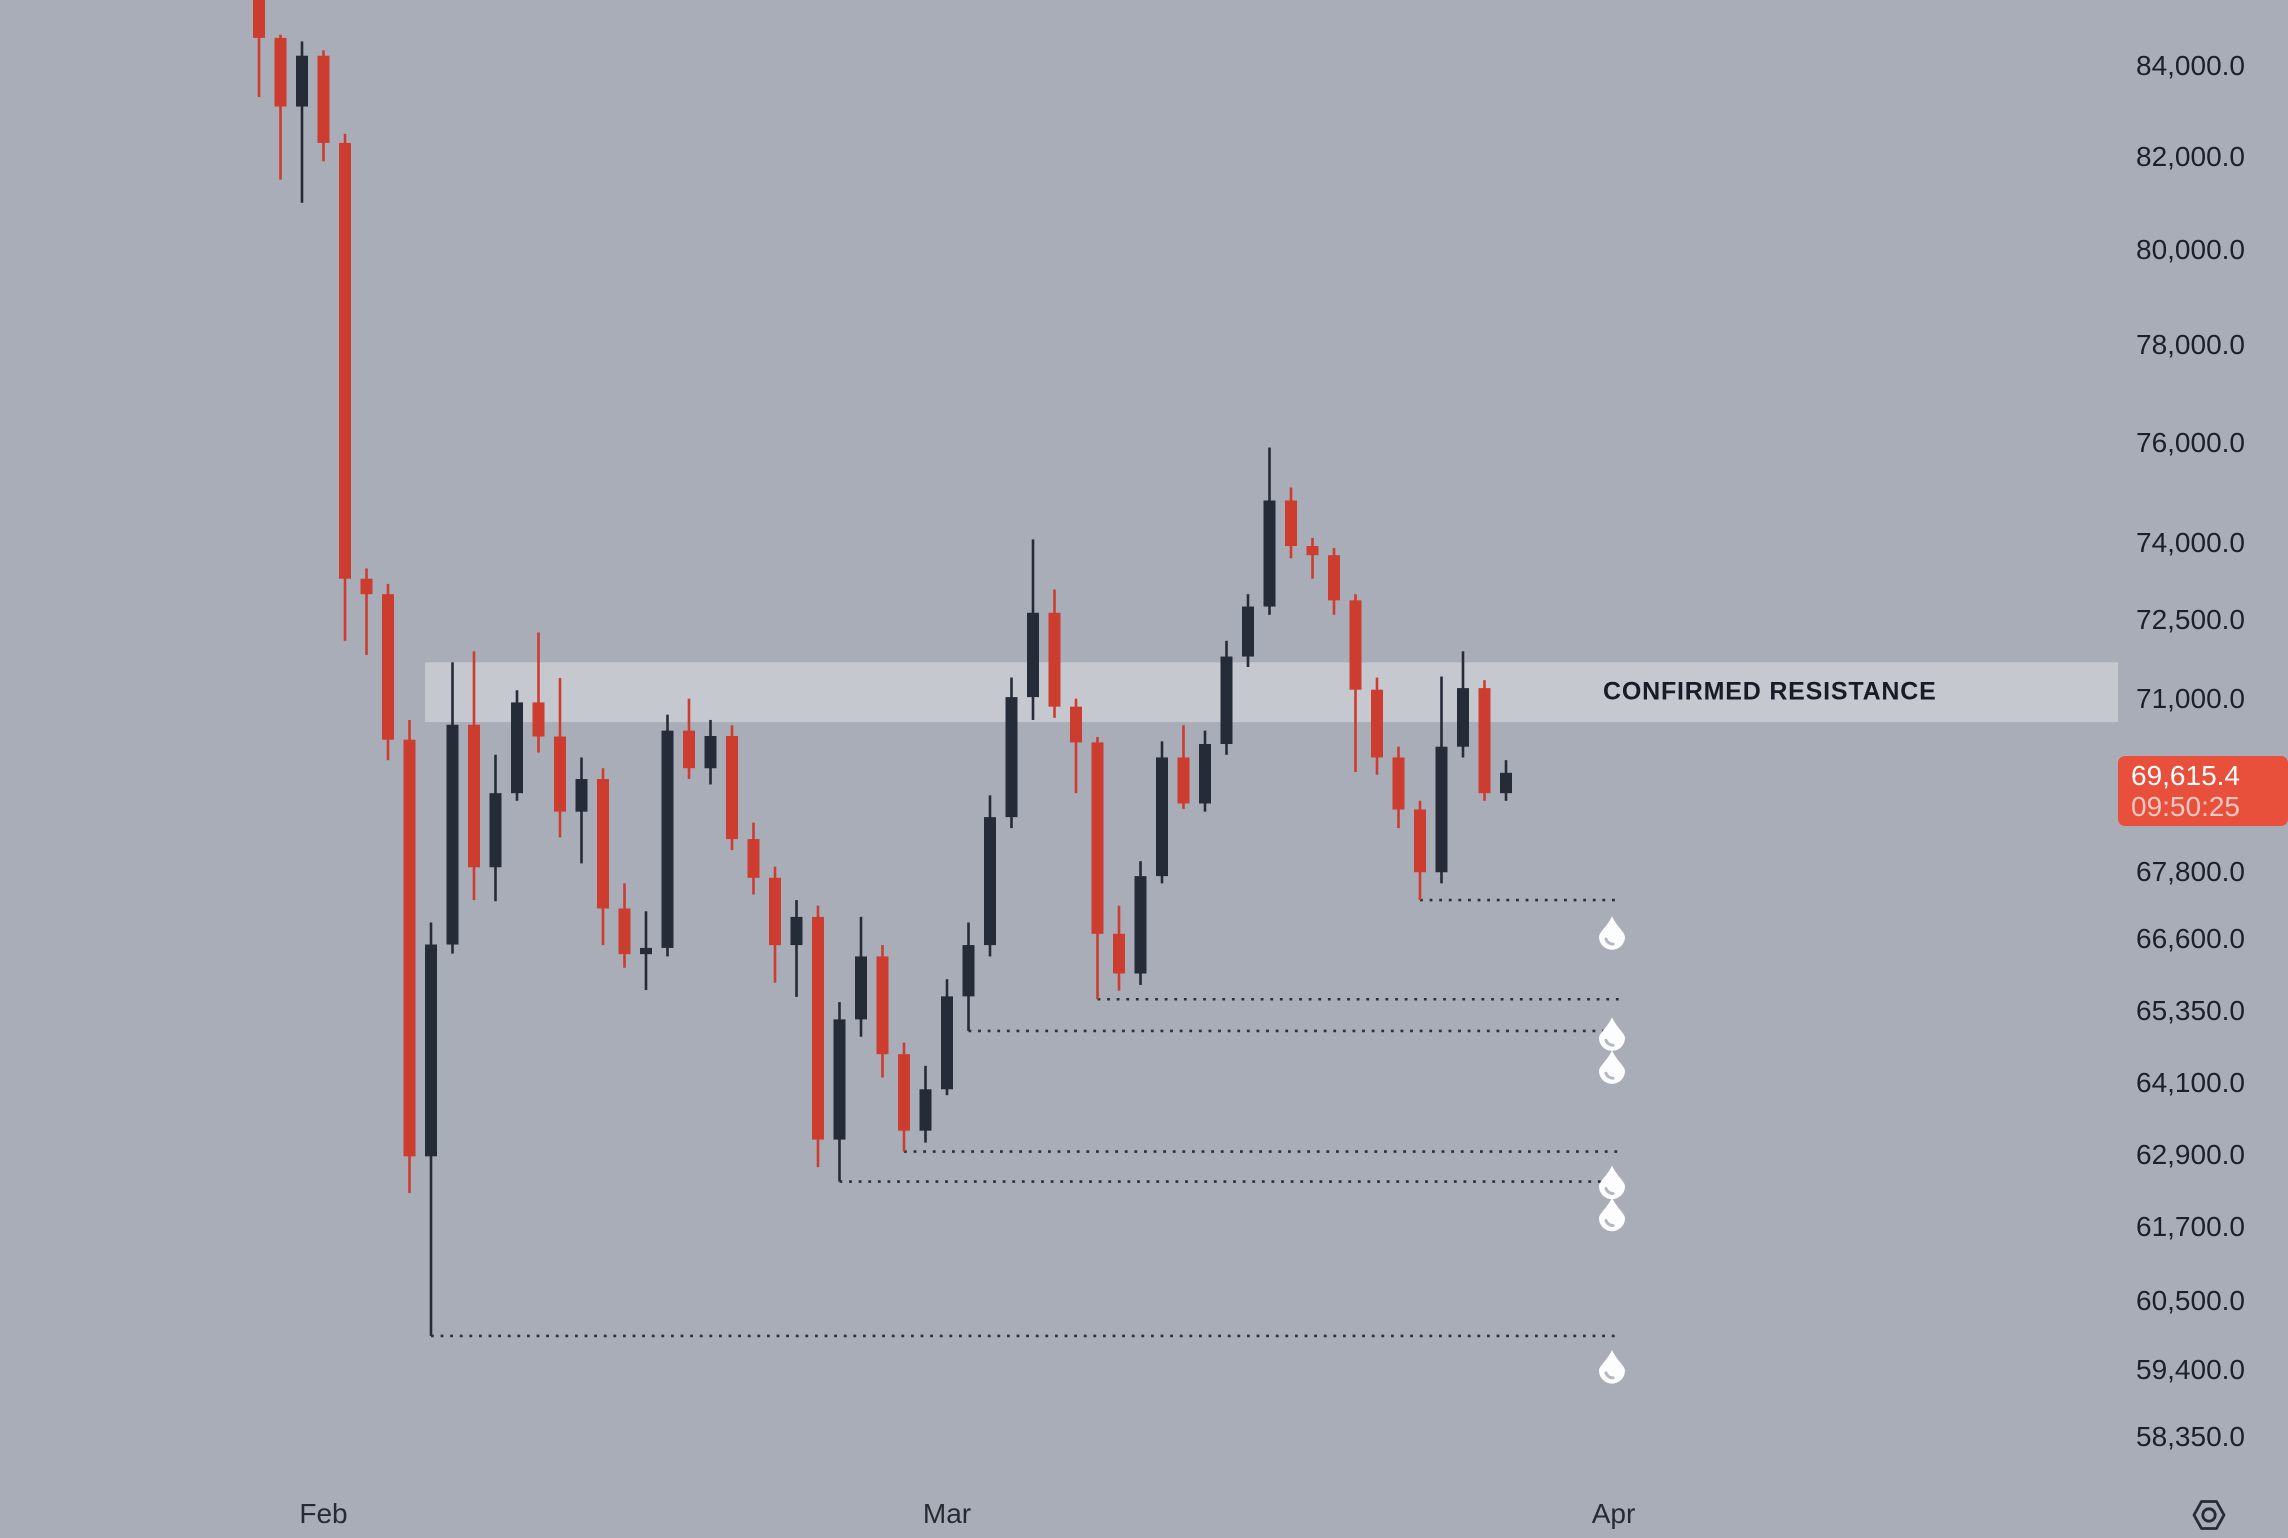 The height and width of the screenshot is (1538, 2288). Describe the element at coordinates (2190, 1226) in the screenshot. I see `price-axis-label: 61,700.0` at that location.